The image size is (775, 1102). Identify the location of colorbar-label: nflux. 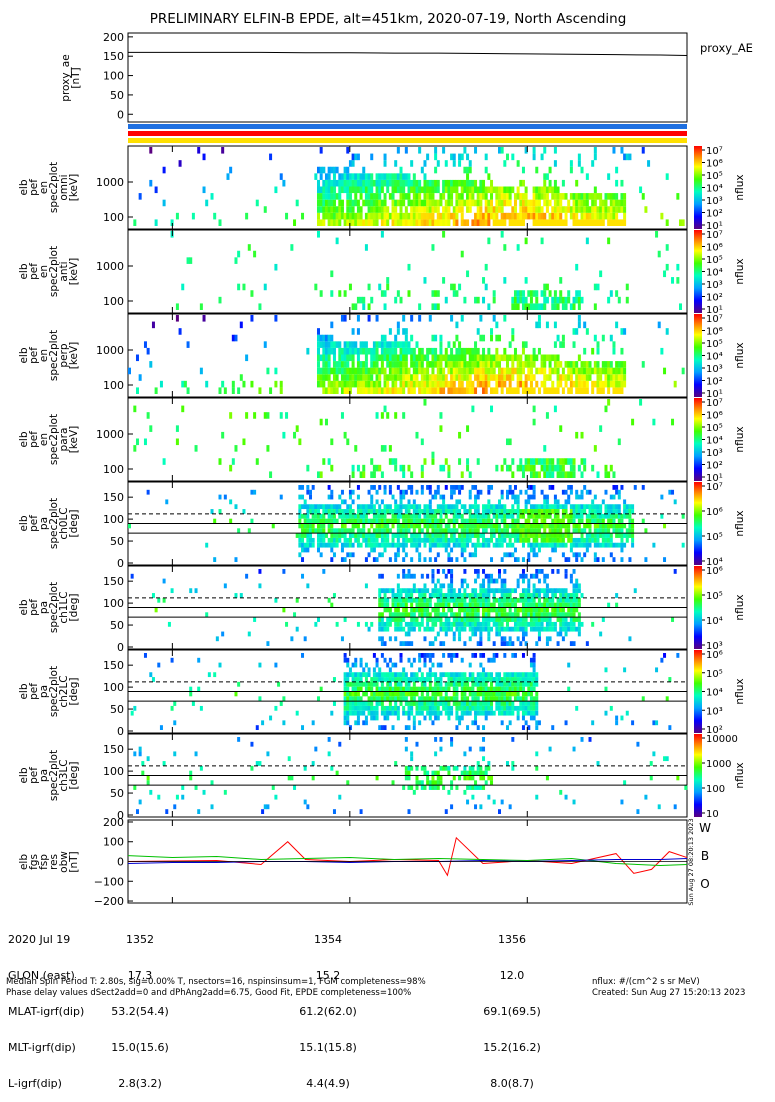
(740, 439).